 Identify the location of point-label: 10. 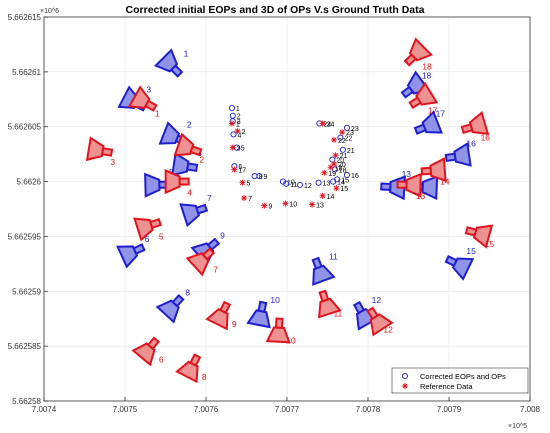
(291, 183).